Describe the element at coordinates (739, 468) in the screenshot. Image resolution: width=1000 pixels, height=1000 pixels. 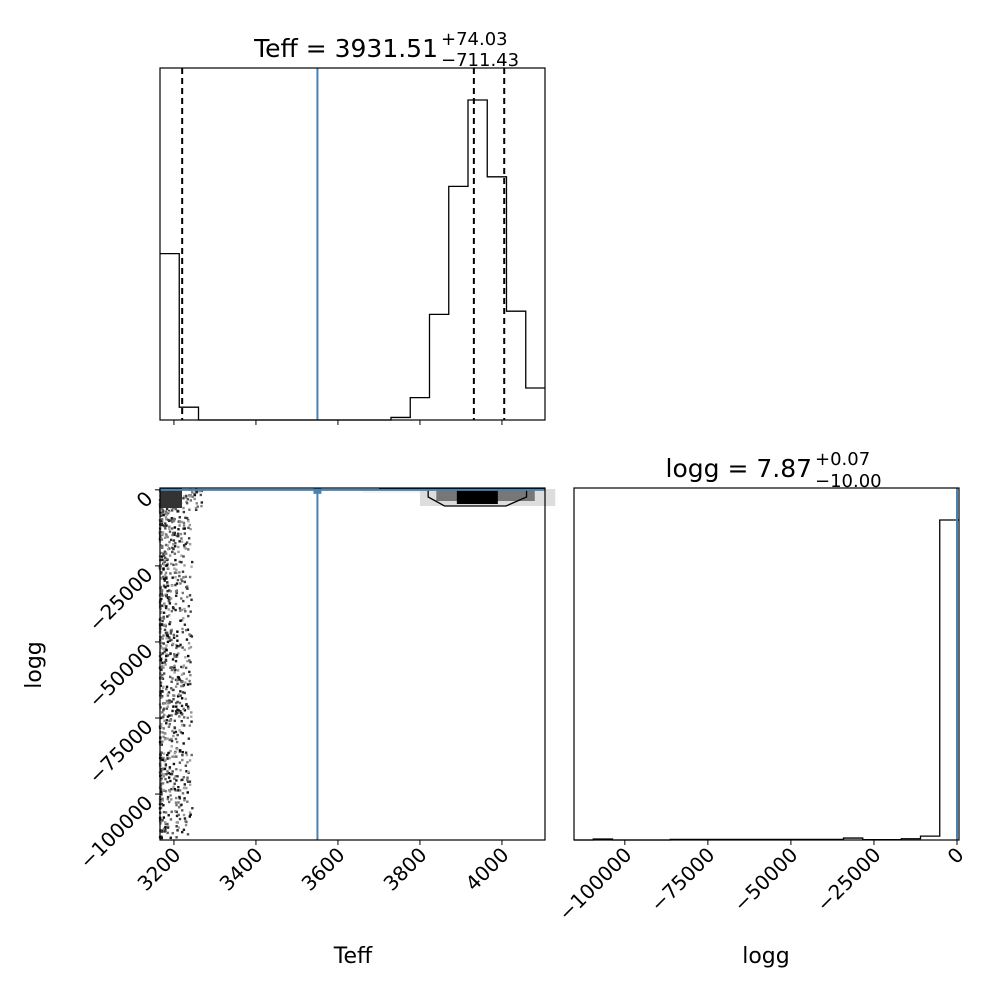
I see `logg-title: logg = 7.87` at that location.